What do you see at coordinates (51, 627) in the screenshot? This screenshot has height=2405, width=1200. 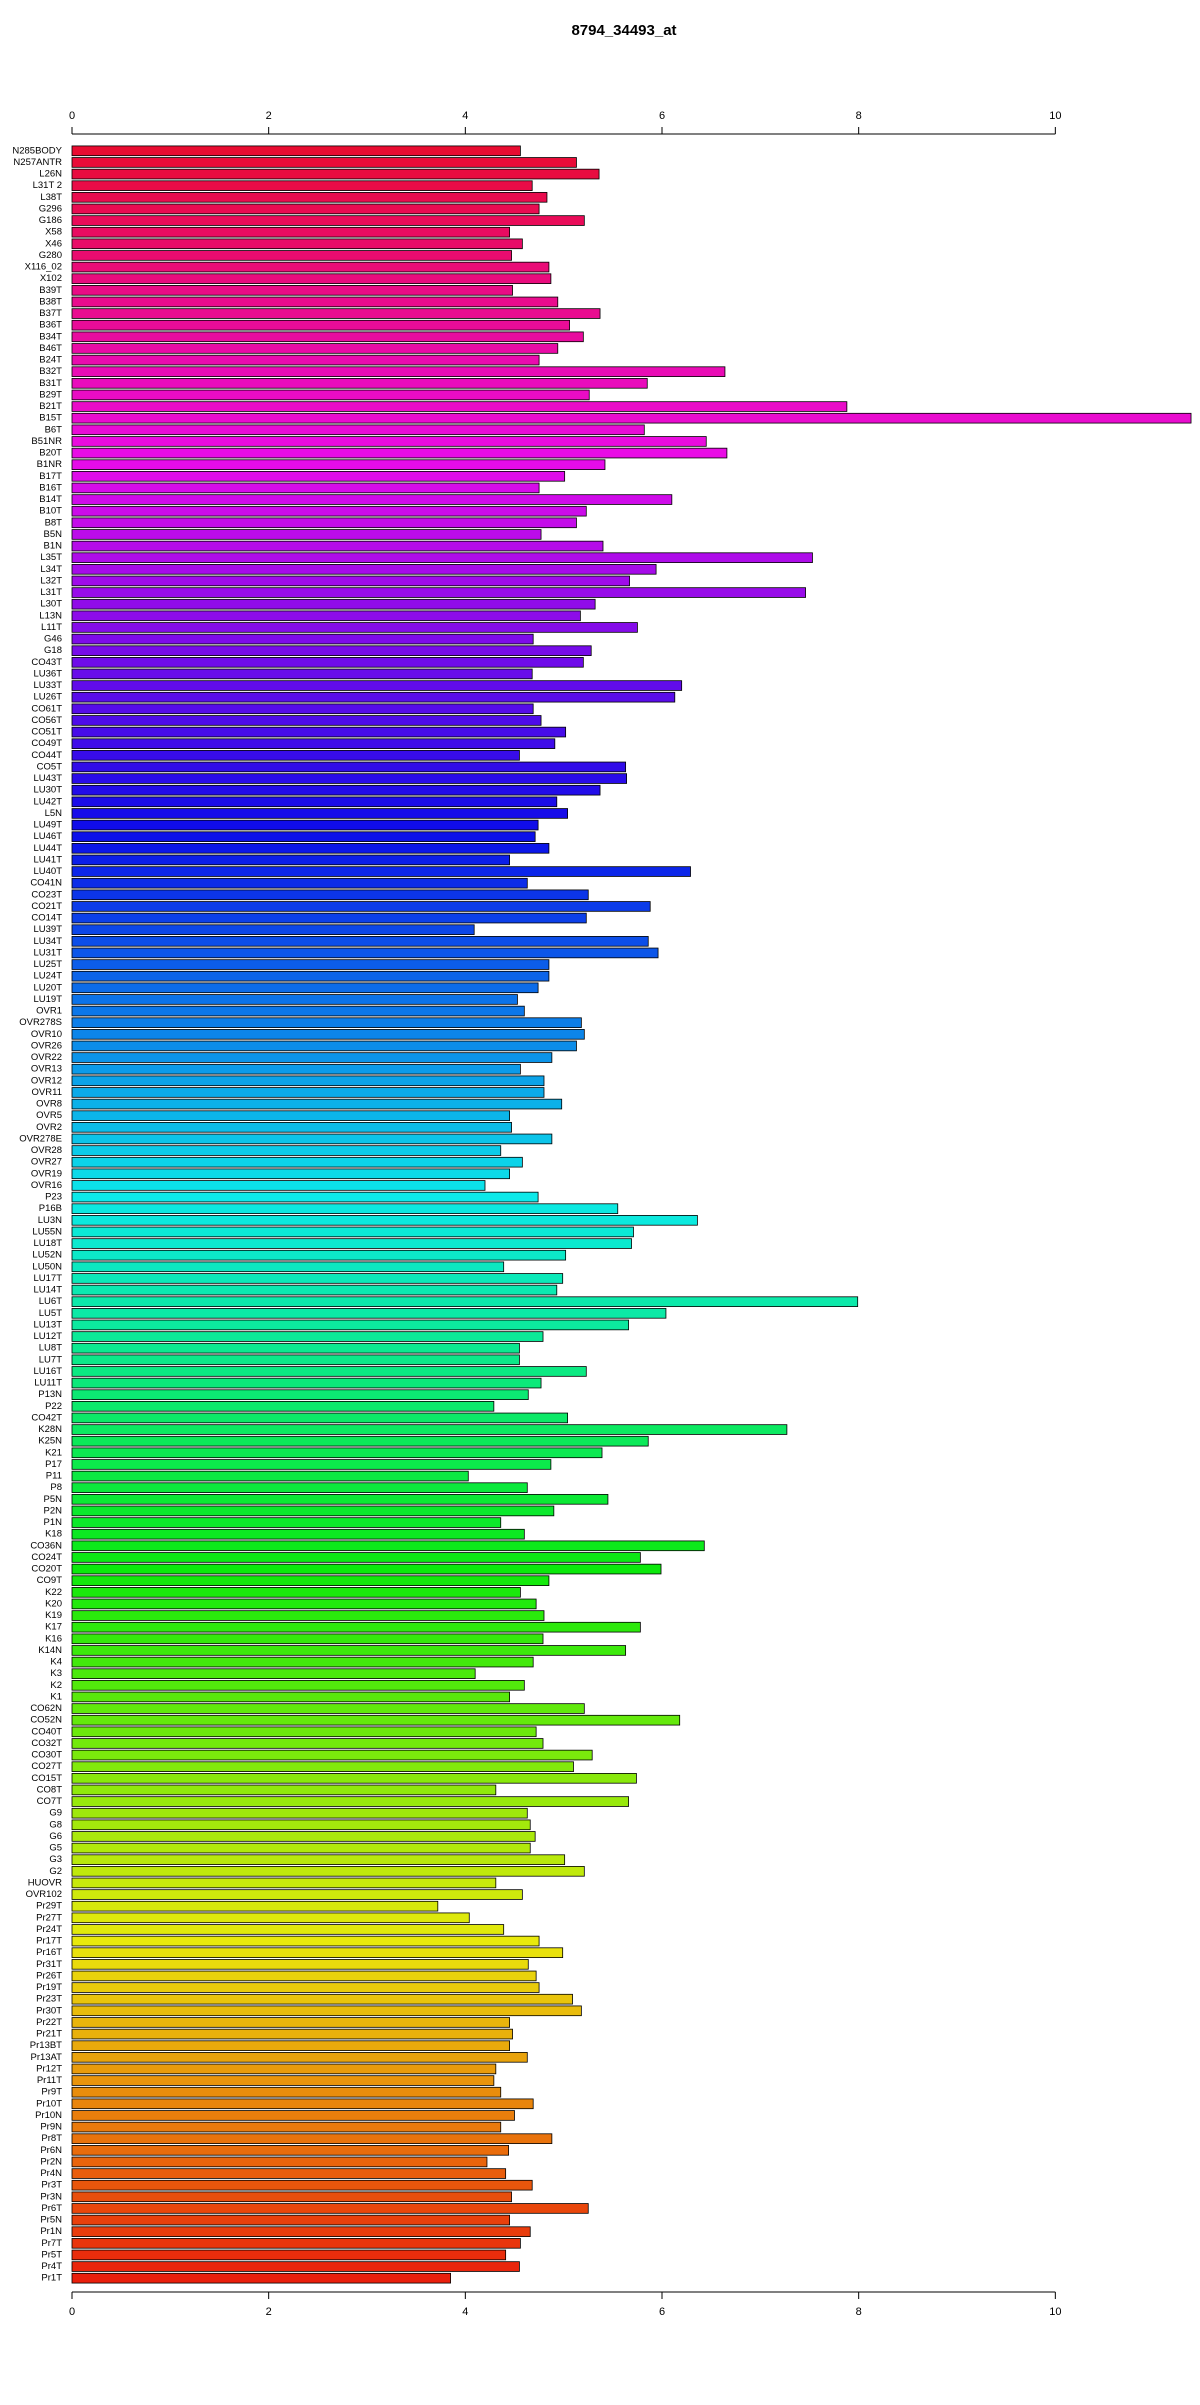 I see `y-tick-label: L11T` at bounding box center [51, 627].